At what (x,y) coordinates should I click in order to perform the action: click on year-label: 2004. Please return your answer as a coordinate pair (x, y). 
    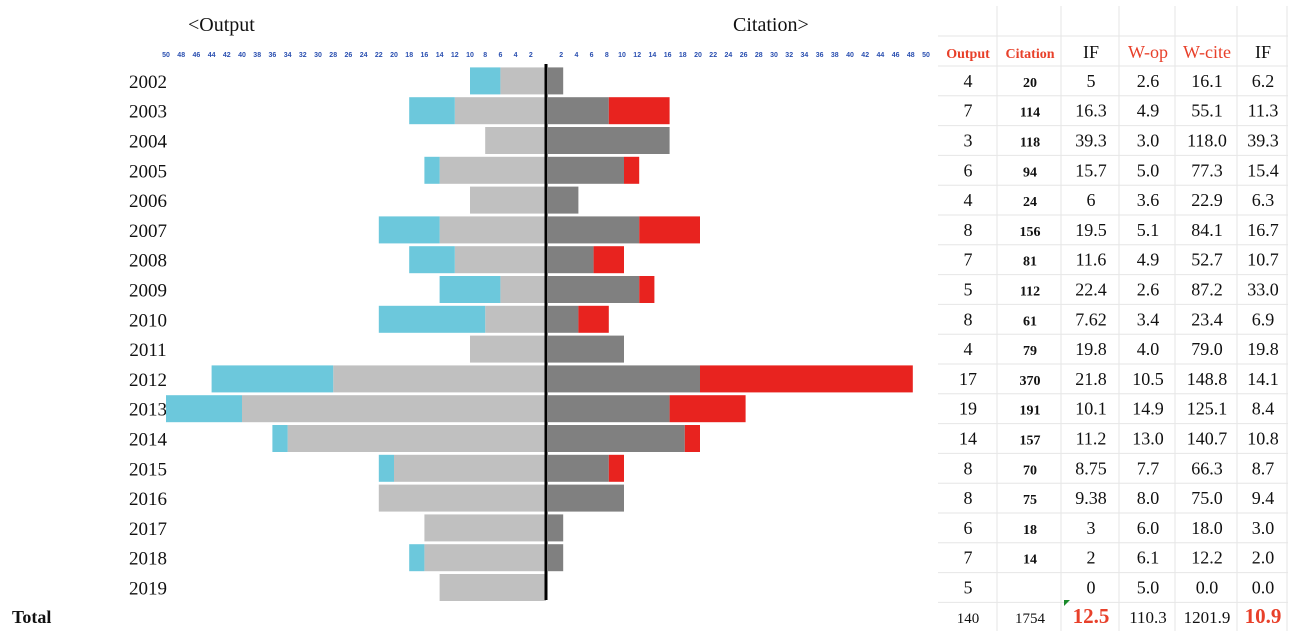
    Looking at the image, I should click on (148, 142).